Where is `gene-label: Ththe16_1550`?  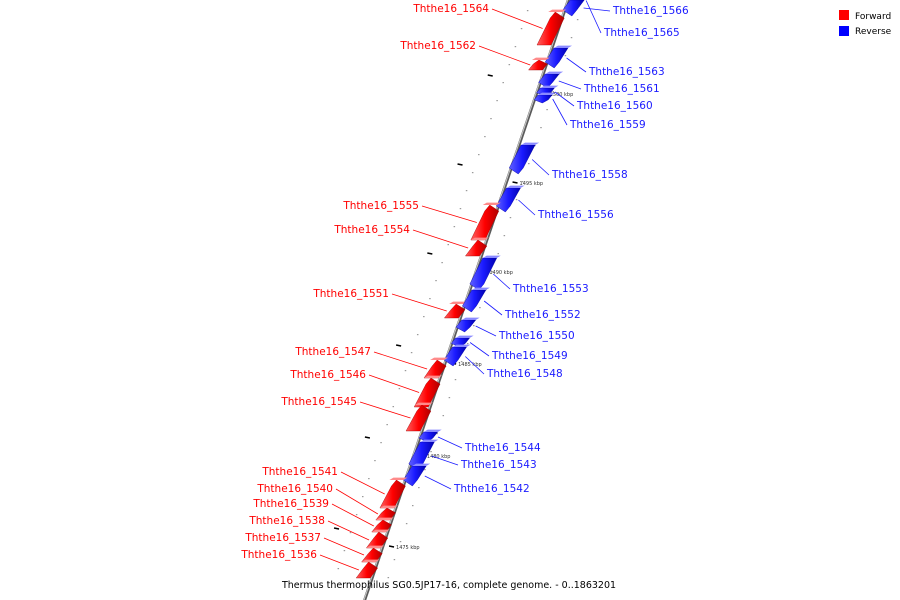 gene-label: Ththe16_1550 is located at coordinates (536, 336).